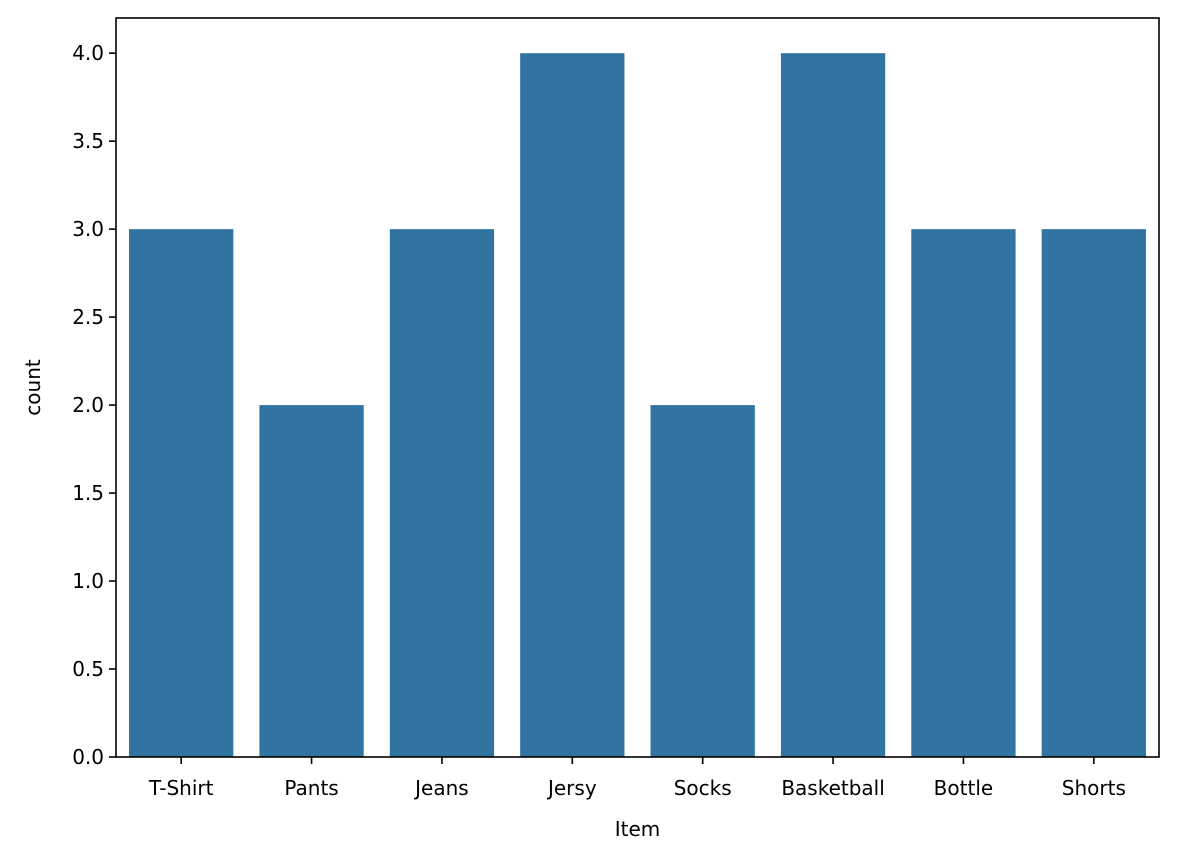 The width and height of the screenshot is (1177, 858). Describe the element at coordinates (638, 829) in the screenshot. I see `x-axis-label: Item` at that location.